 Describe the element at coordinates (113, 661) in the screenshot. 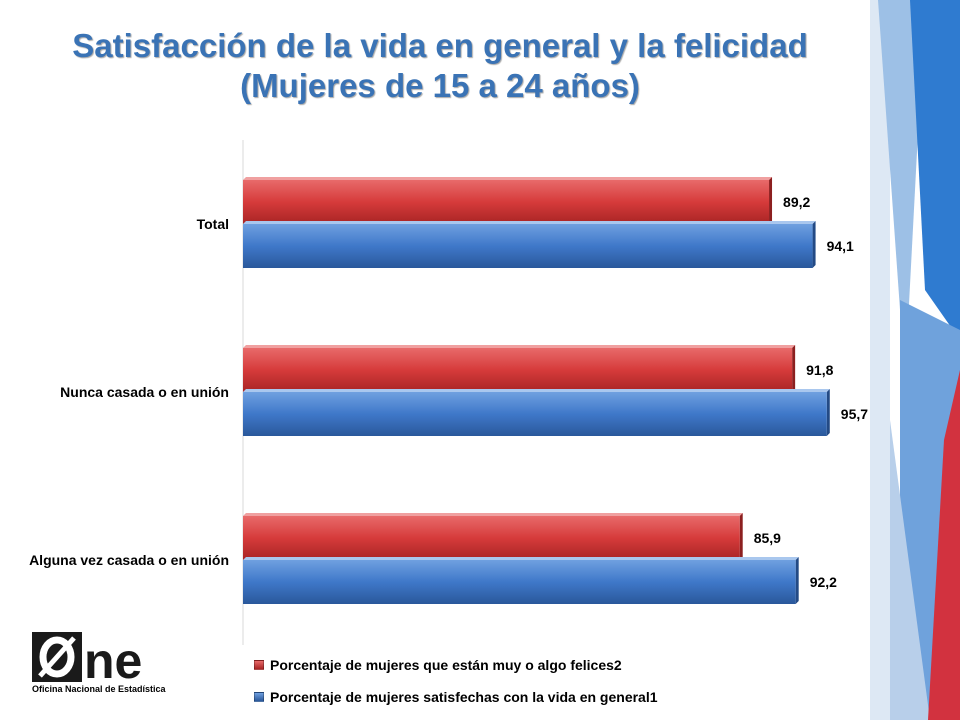

I see `logo-ne-text: ne` at that location.